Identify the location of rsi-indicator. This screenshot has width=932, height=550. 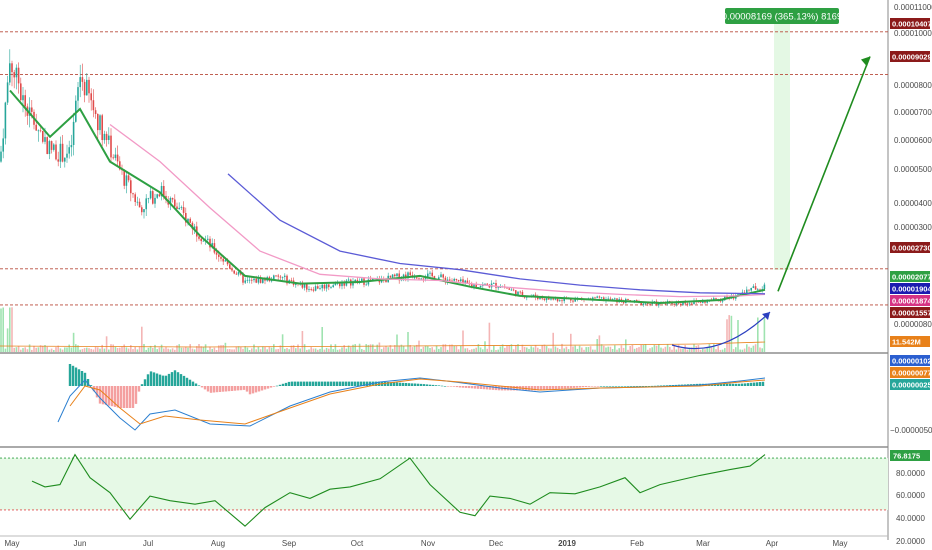
(398, 490).